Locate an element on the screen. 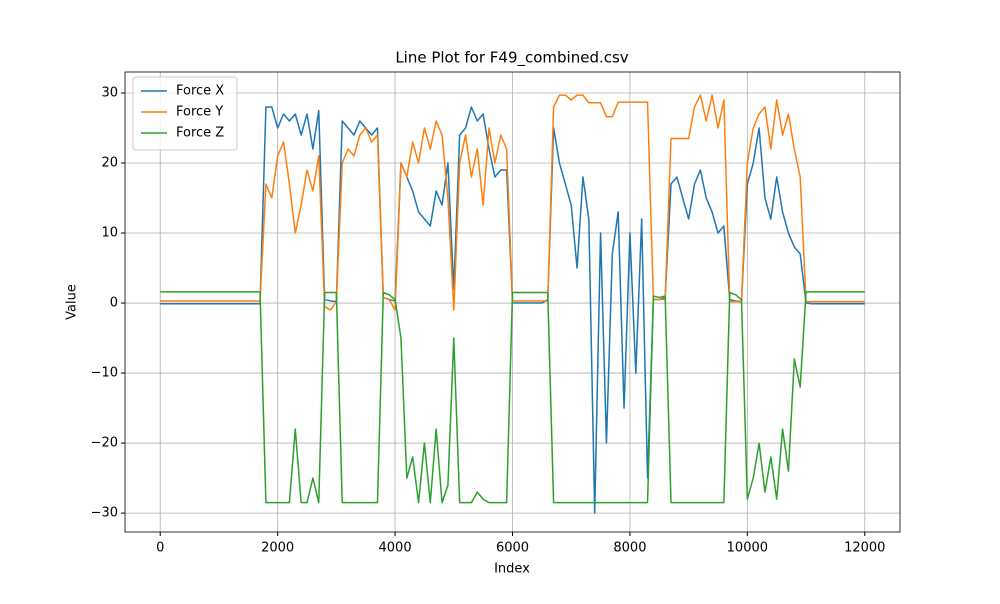  y-tick-label: 30 is located at coordinates (109, 93).